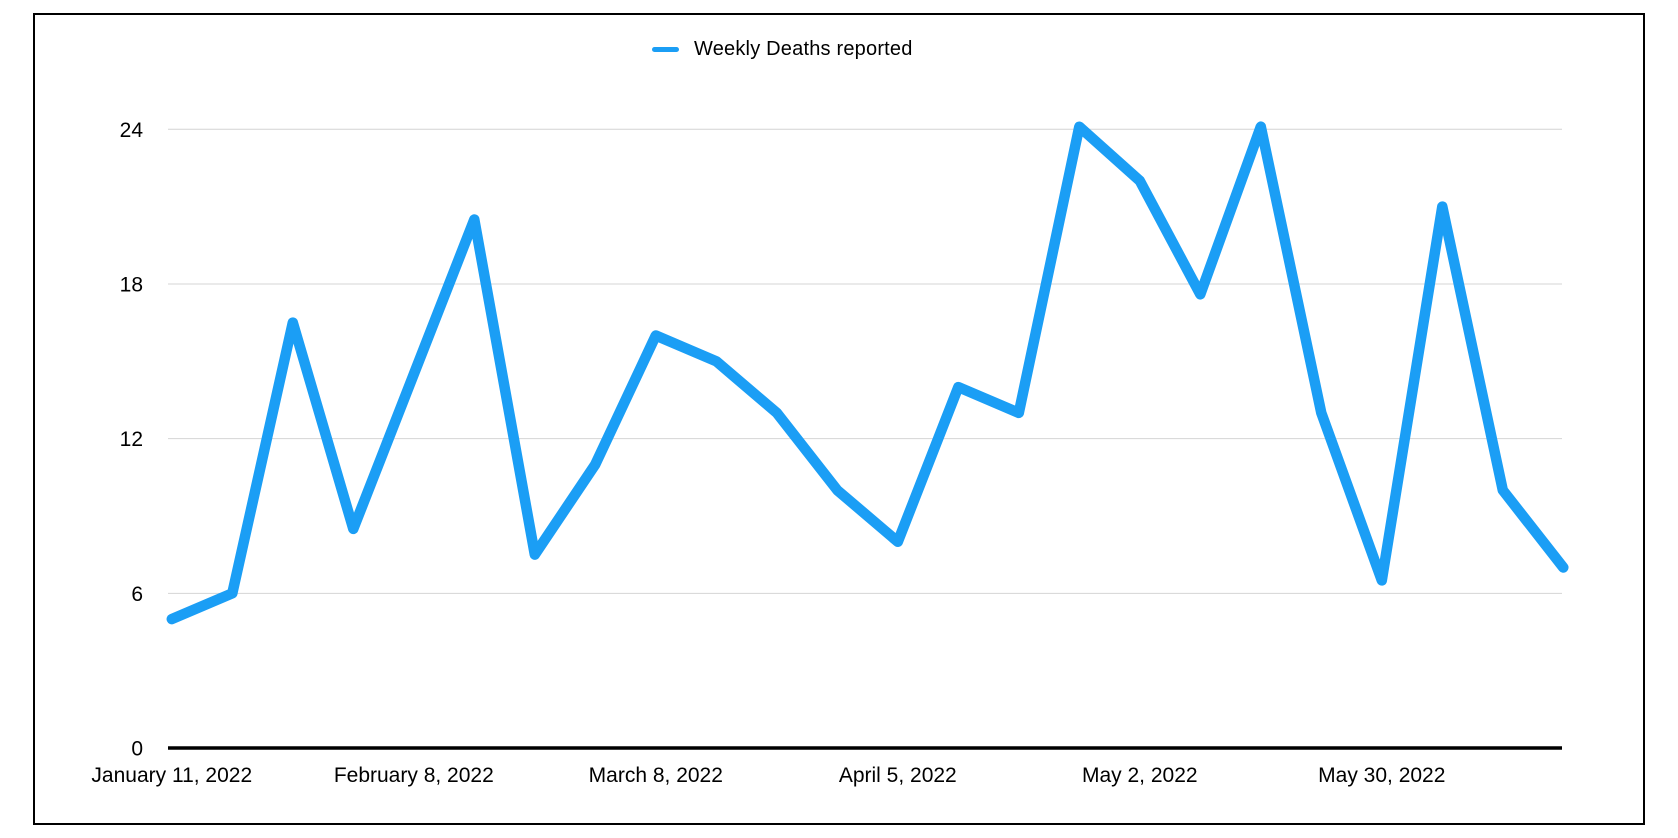 This screenshot has width=1678, height=838. What do you see at coordinates (898, 775) in the screenshot?
I see `x-tick-label: April 5, 2022` at bounding box center [898, 775].